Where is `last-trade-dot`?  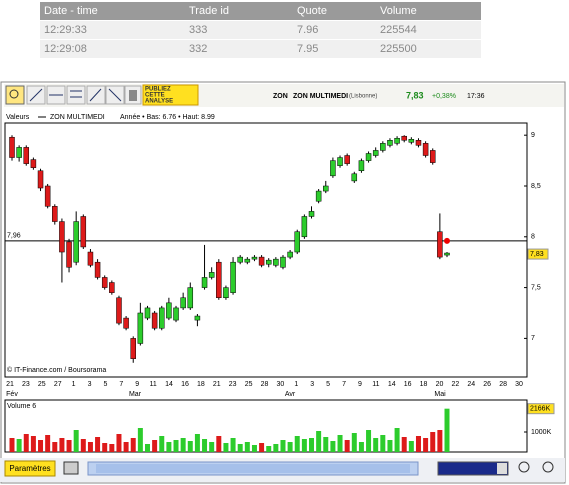 last-trade-dot is located at coordinates (447, 240).